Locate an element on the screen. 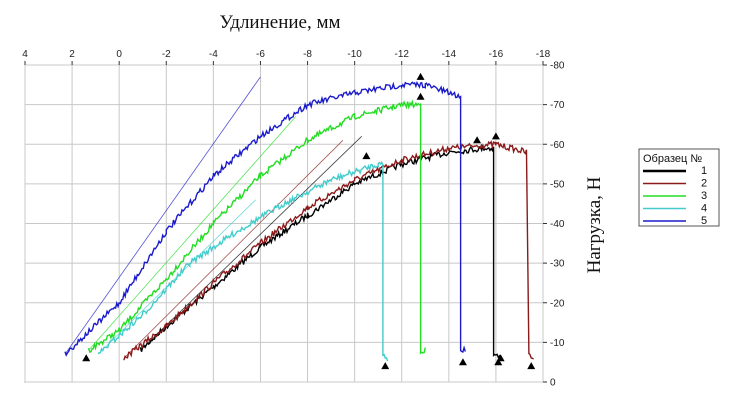 Image resolution: width=740 pixels, height=405 pixels. y-tick-label: -30 is located at coordinates (557, 264).